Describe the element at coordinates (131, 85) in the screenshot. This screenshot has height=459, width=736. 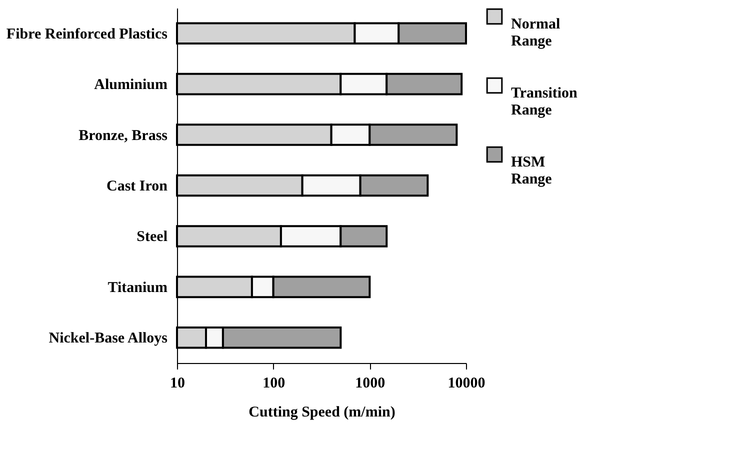
I see `y-tick-label: Aluminium` at that location.